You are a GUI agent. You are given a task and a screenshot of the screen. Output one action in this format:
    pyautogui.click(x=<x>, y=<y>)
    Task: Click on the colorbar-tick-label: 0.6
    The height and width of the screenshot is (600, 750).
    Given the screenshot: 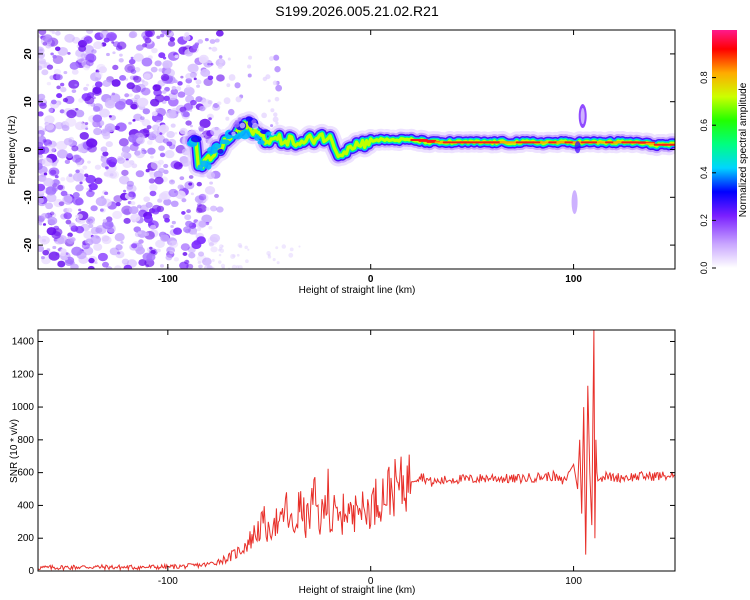 What is the action you would take?
    pyautogui.click(x=704, y=125)
    